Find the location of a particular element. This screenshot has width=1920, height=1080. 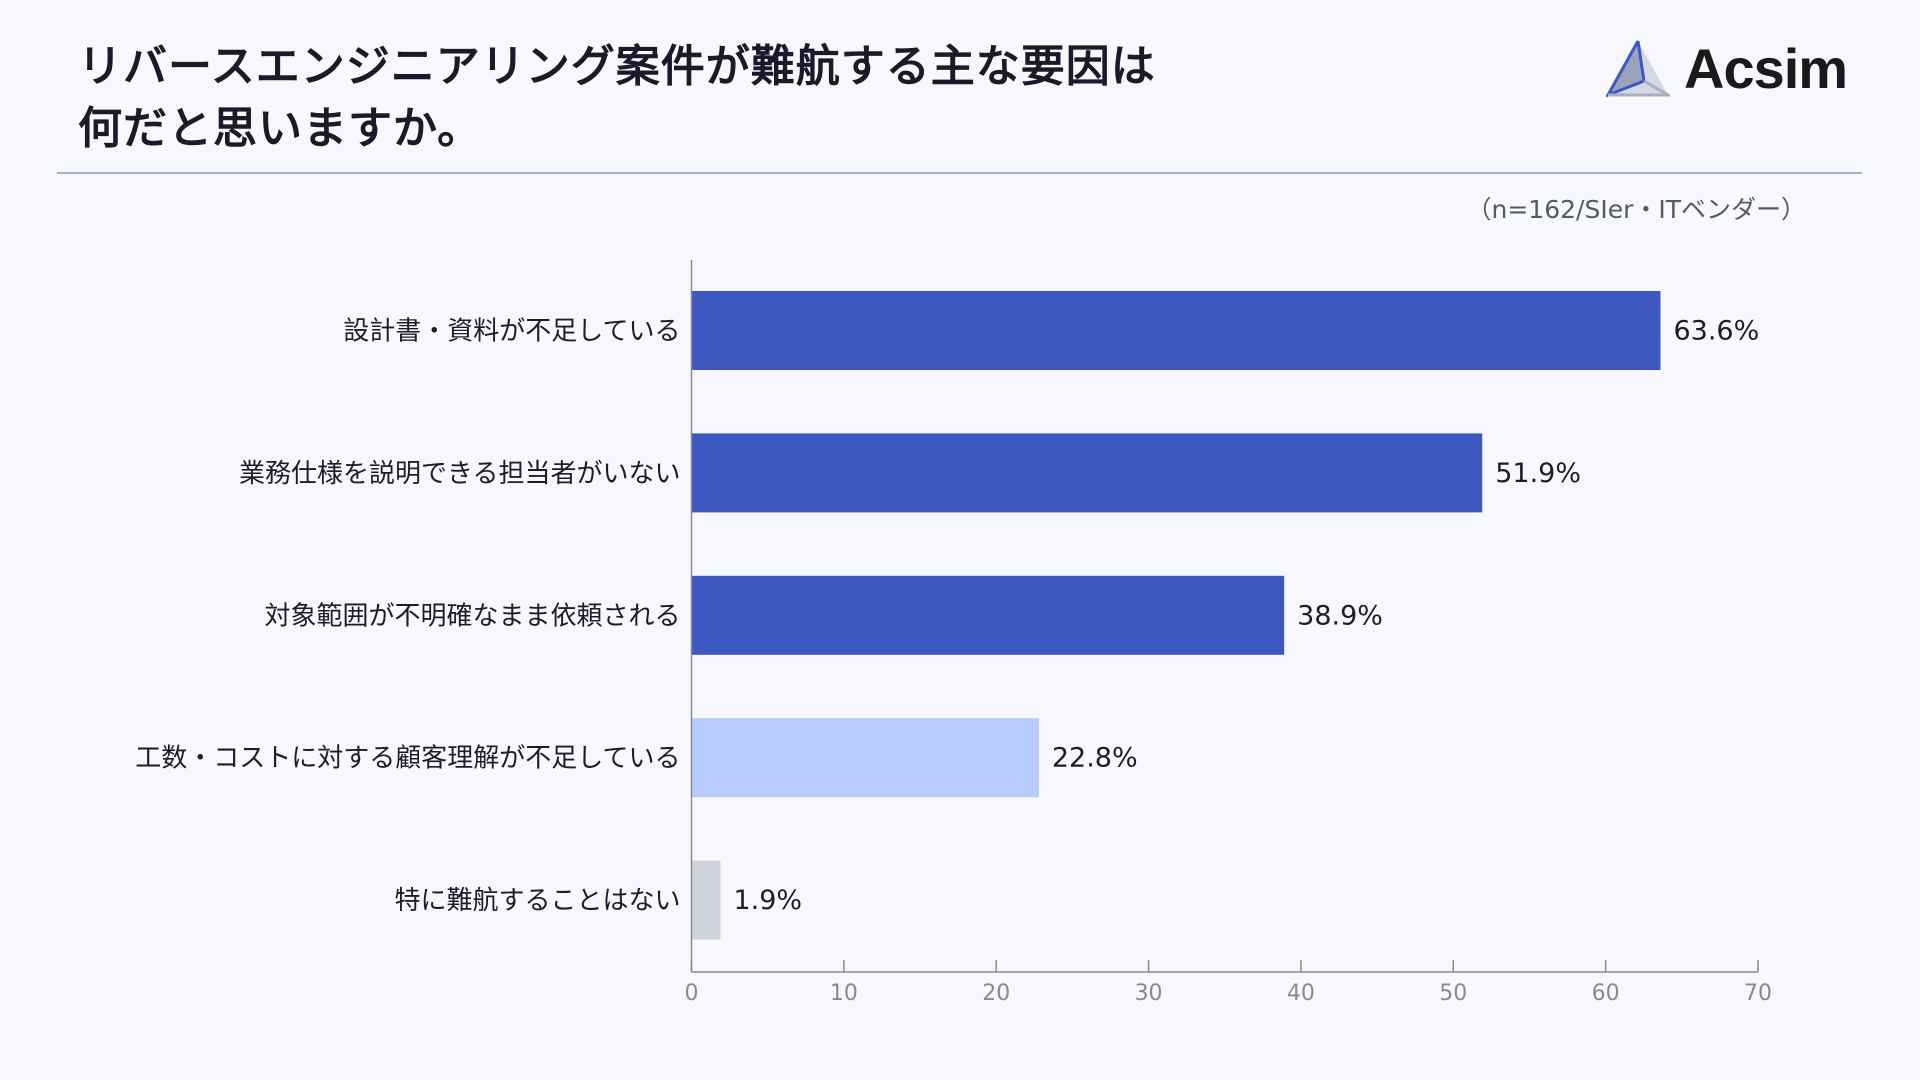

x-tick-label: 40 is located at coordinates (1301, 993).